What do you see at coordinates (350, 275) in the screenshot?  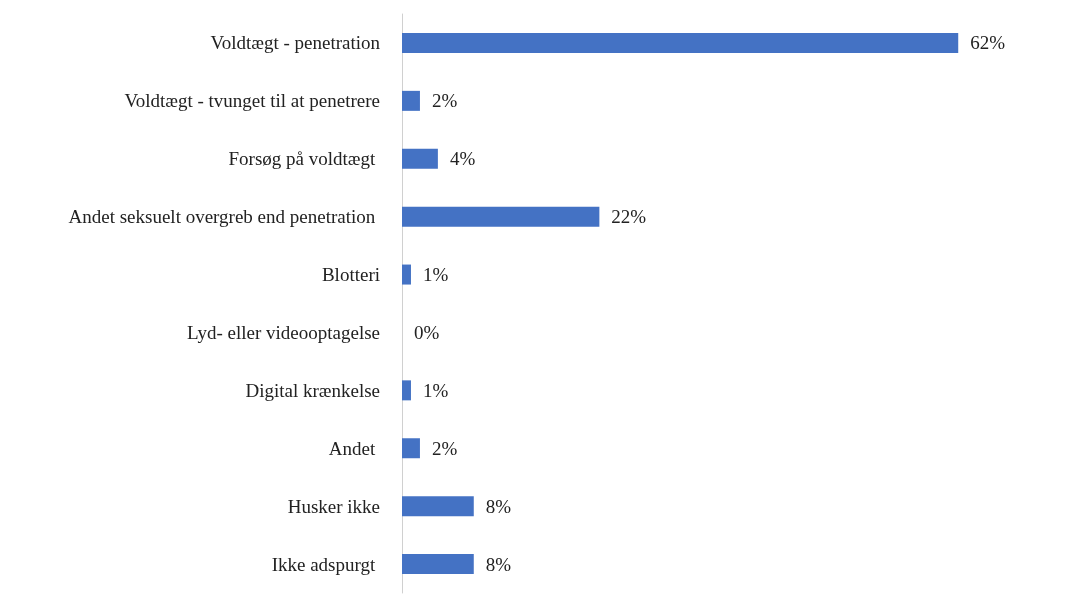 I see `y-tick-label: Blotteri` at bounding box center [350, 275].